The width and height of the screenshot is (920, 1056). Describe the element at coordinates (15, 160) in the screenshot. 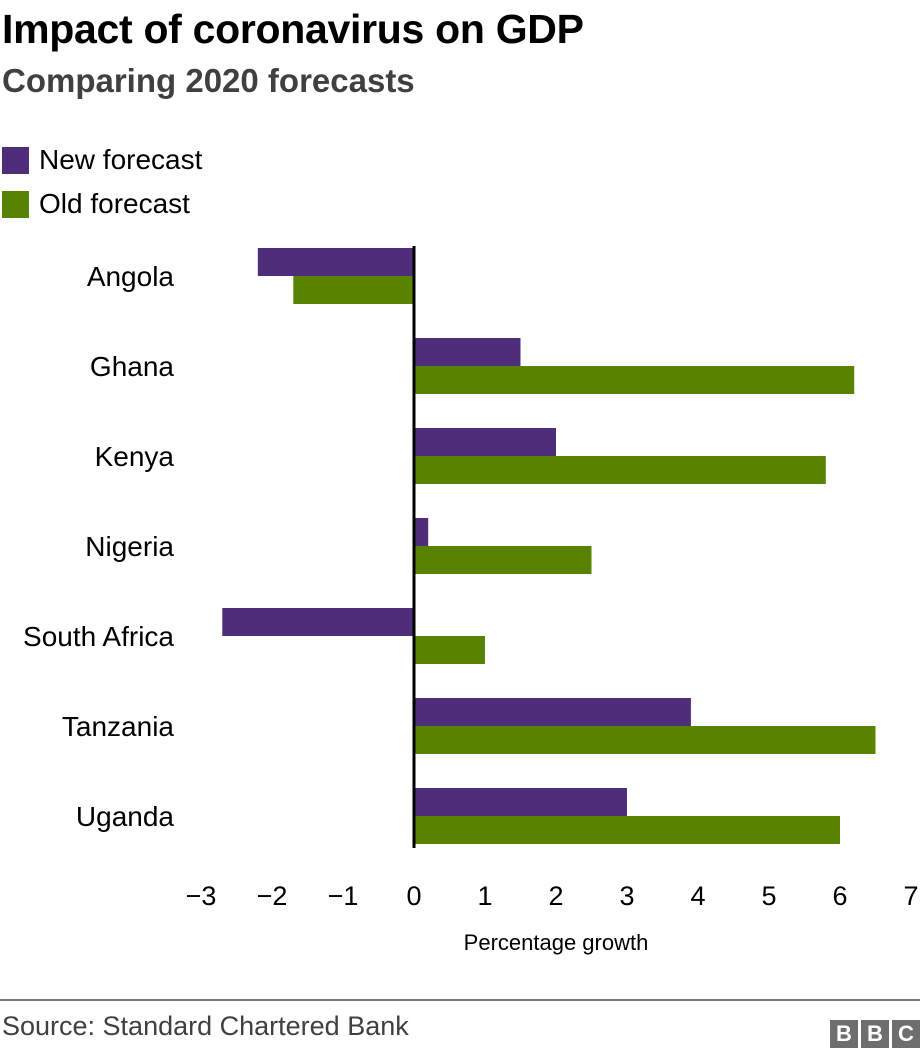

I see `legend-swatch-new-forecast` at that location.